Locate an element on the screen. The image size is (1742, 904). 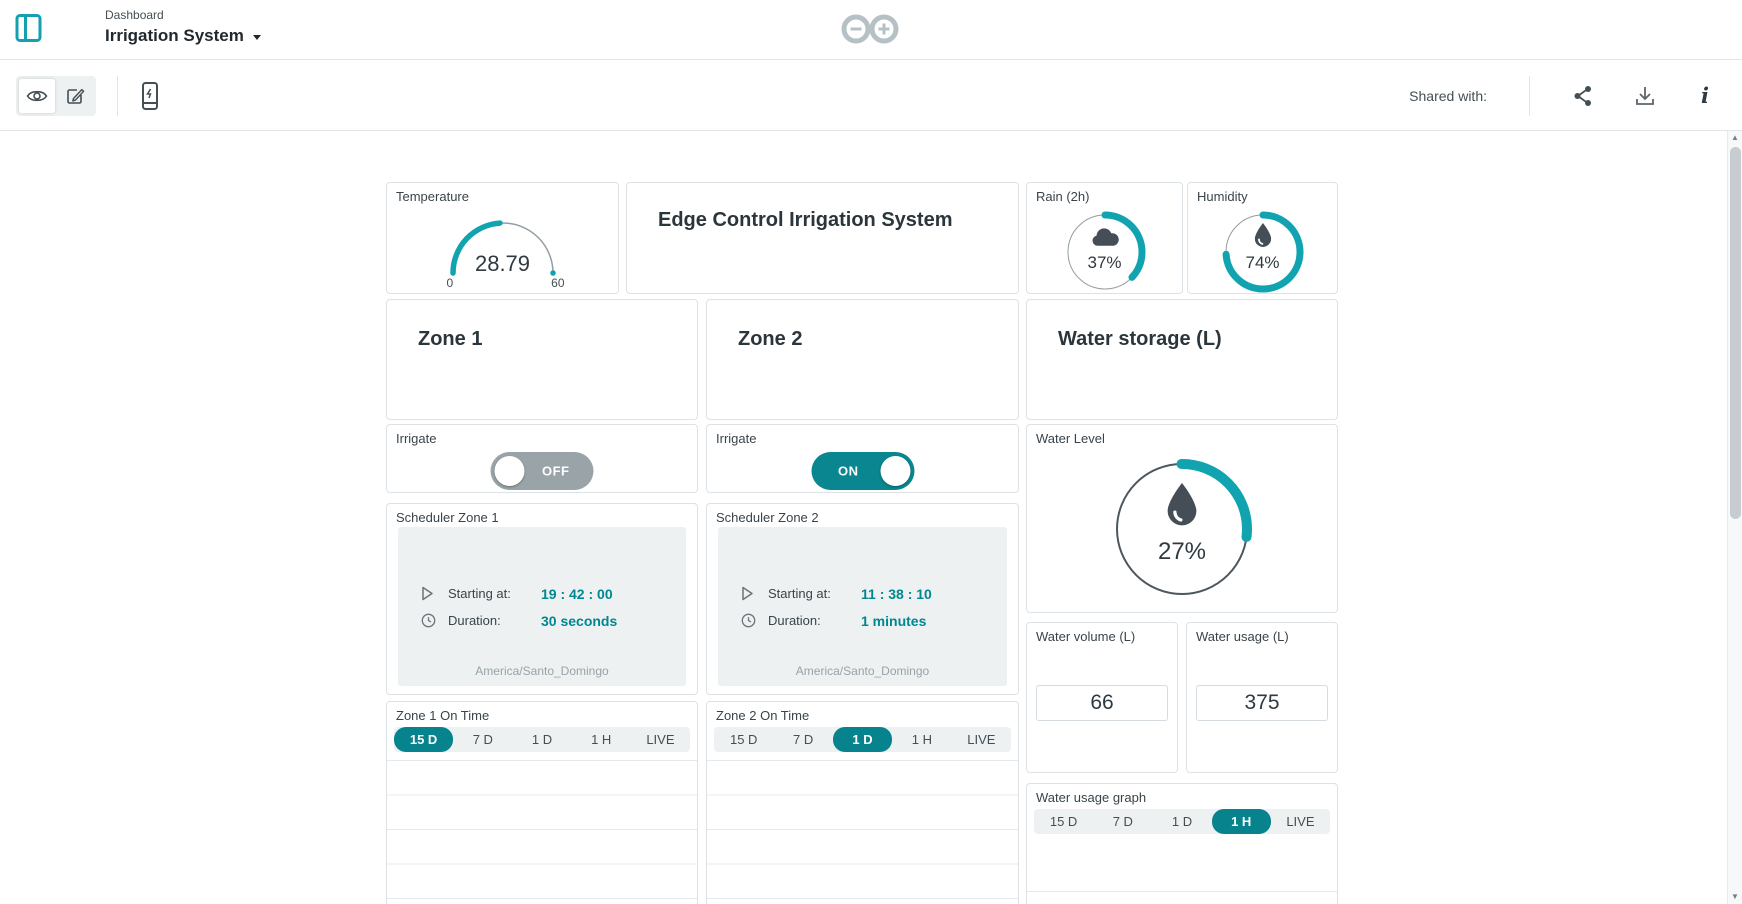
app-header: Dashboard Irrigation System is located at coordinates (871, 30).